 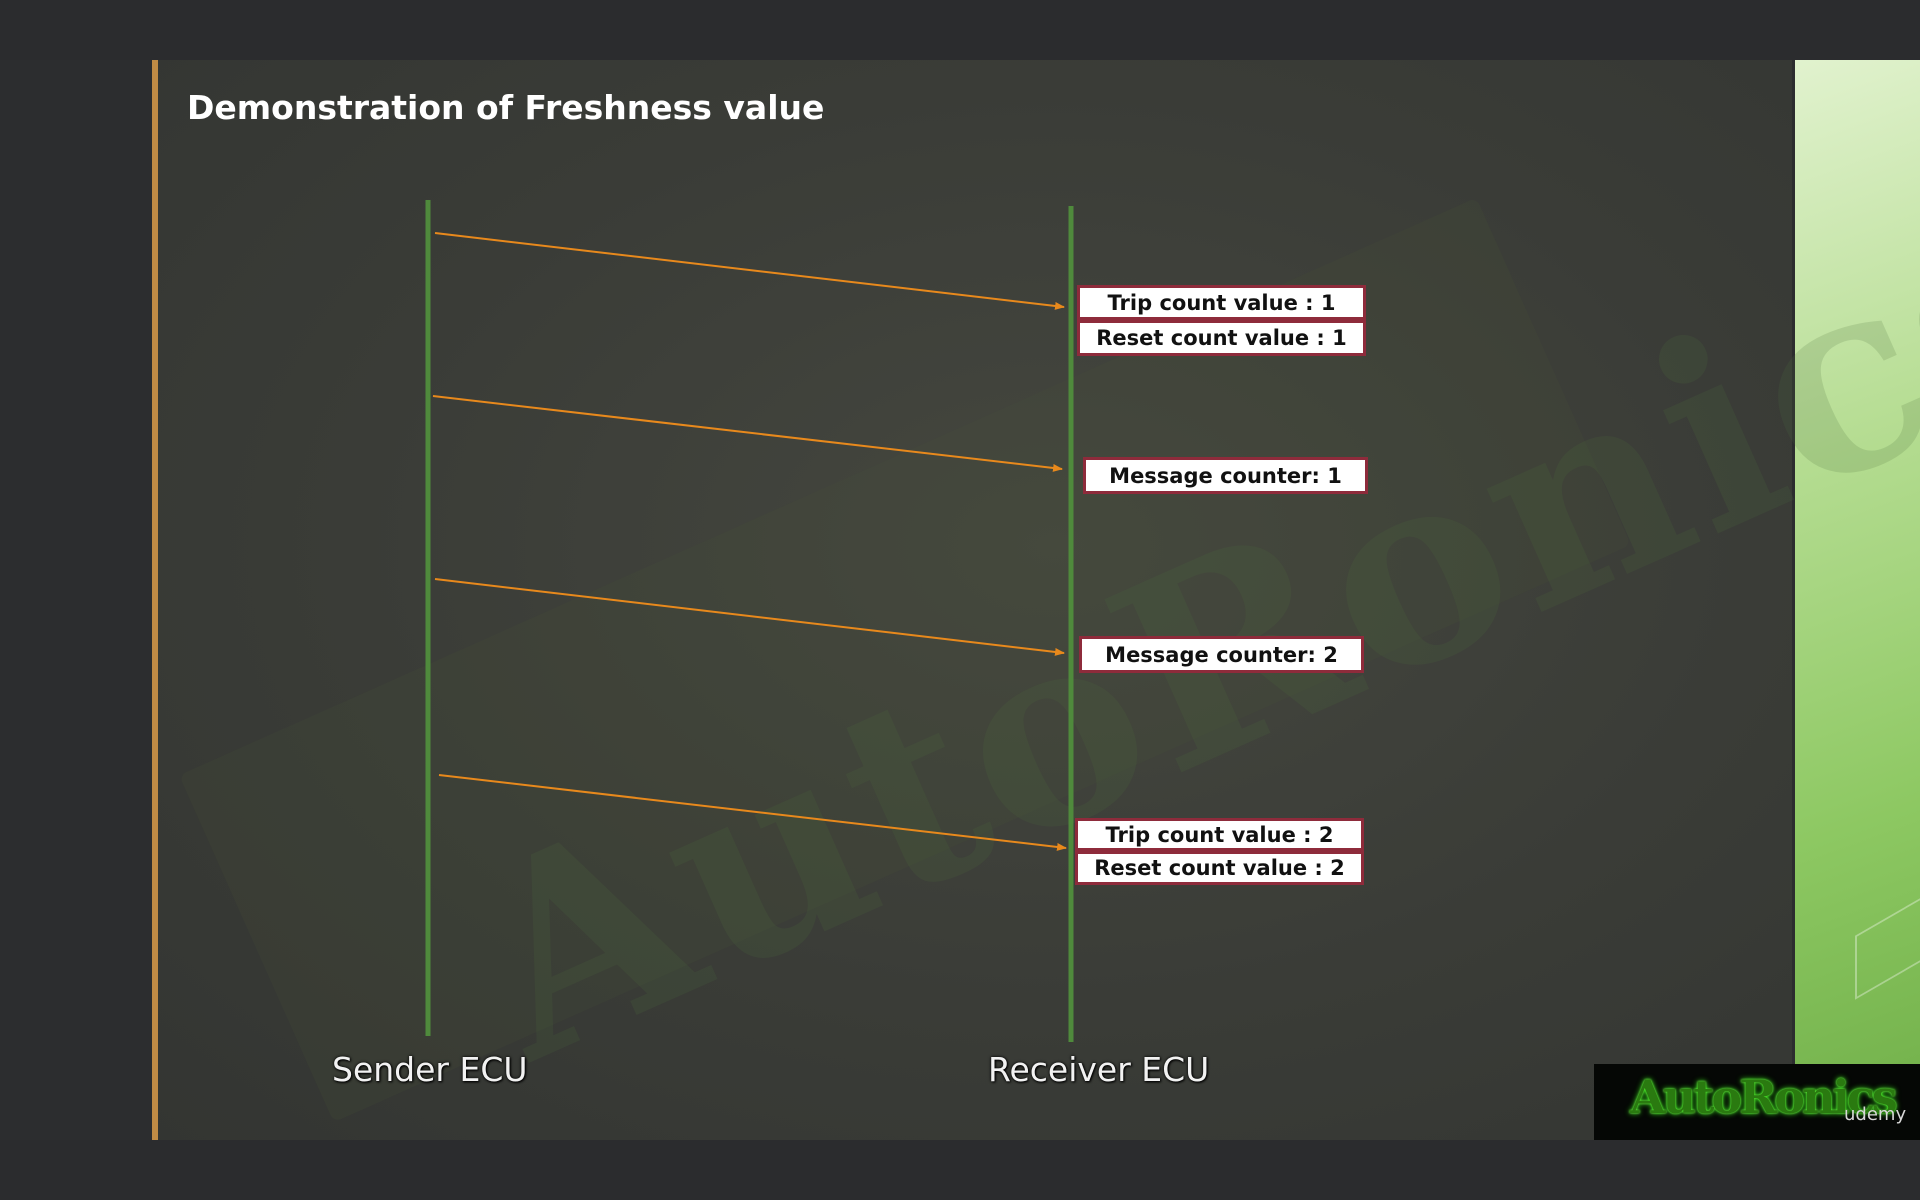 I want to click on receiver-ecu-label: Receiver ECU, so click(x=1099, y=1069).